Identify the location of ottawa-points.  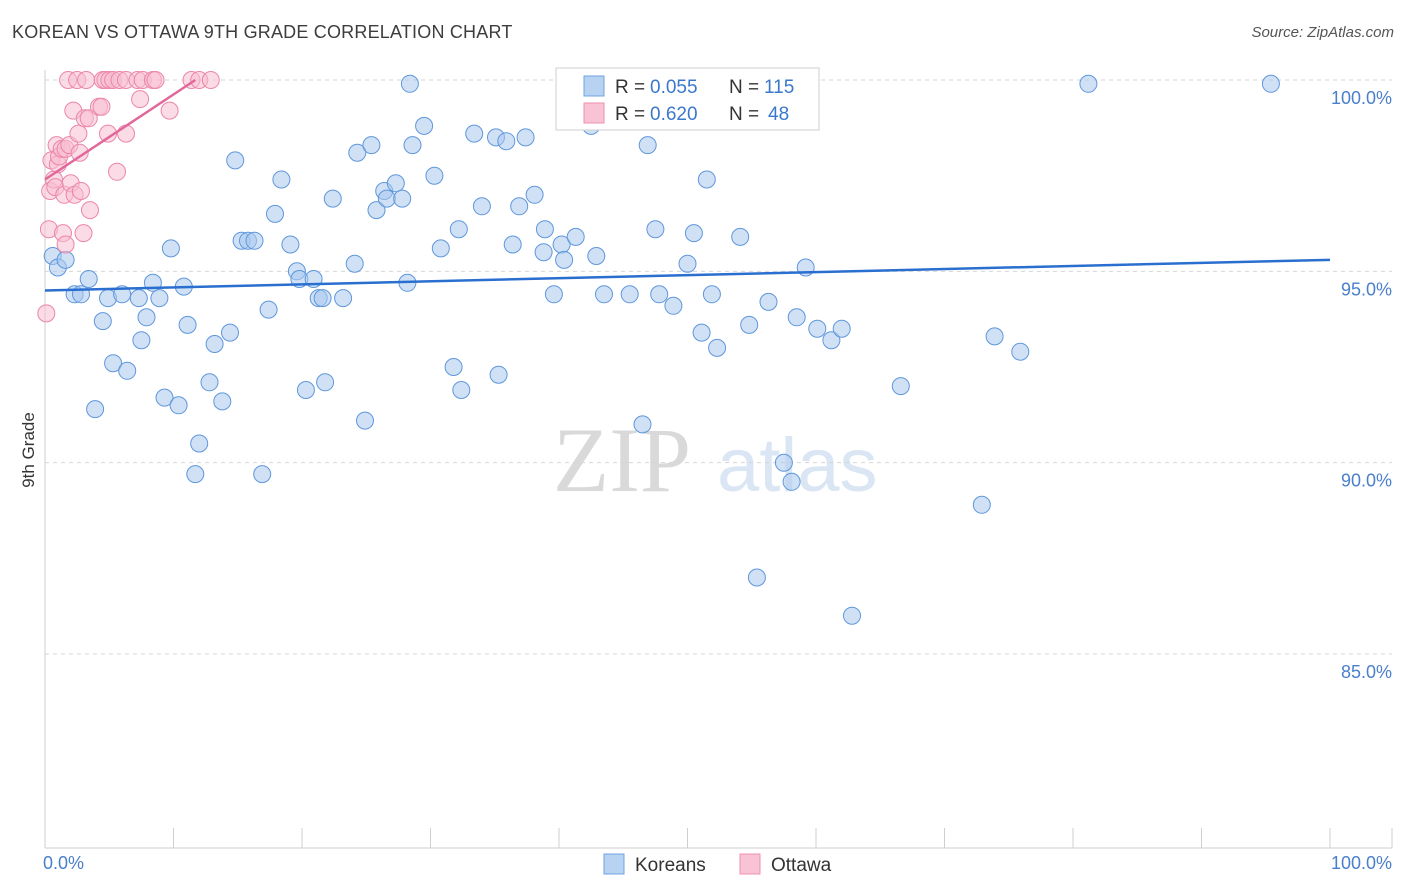
(128, 197).